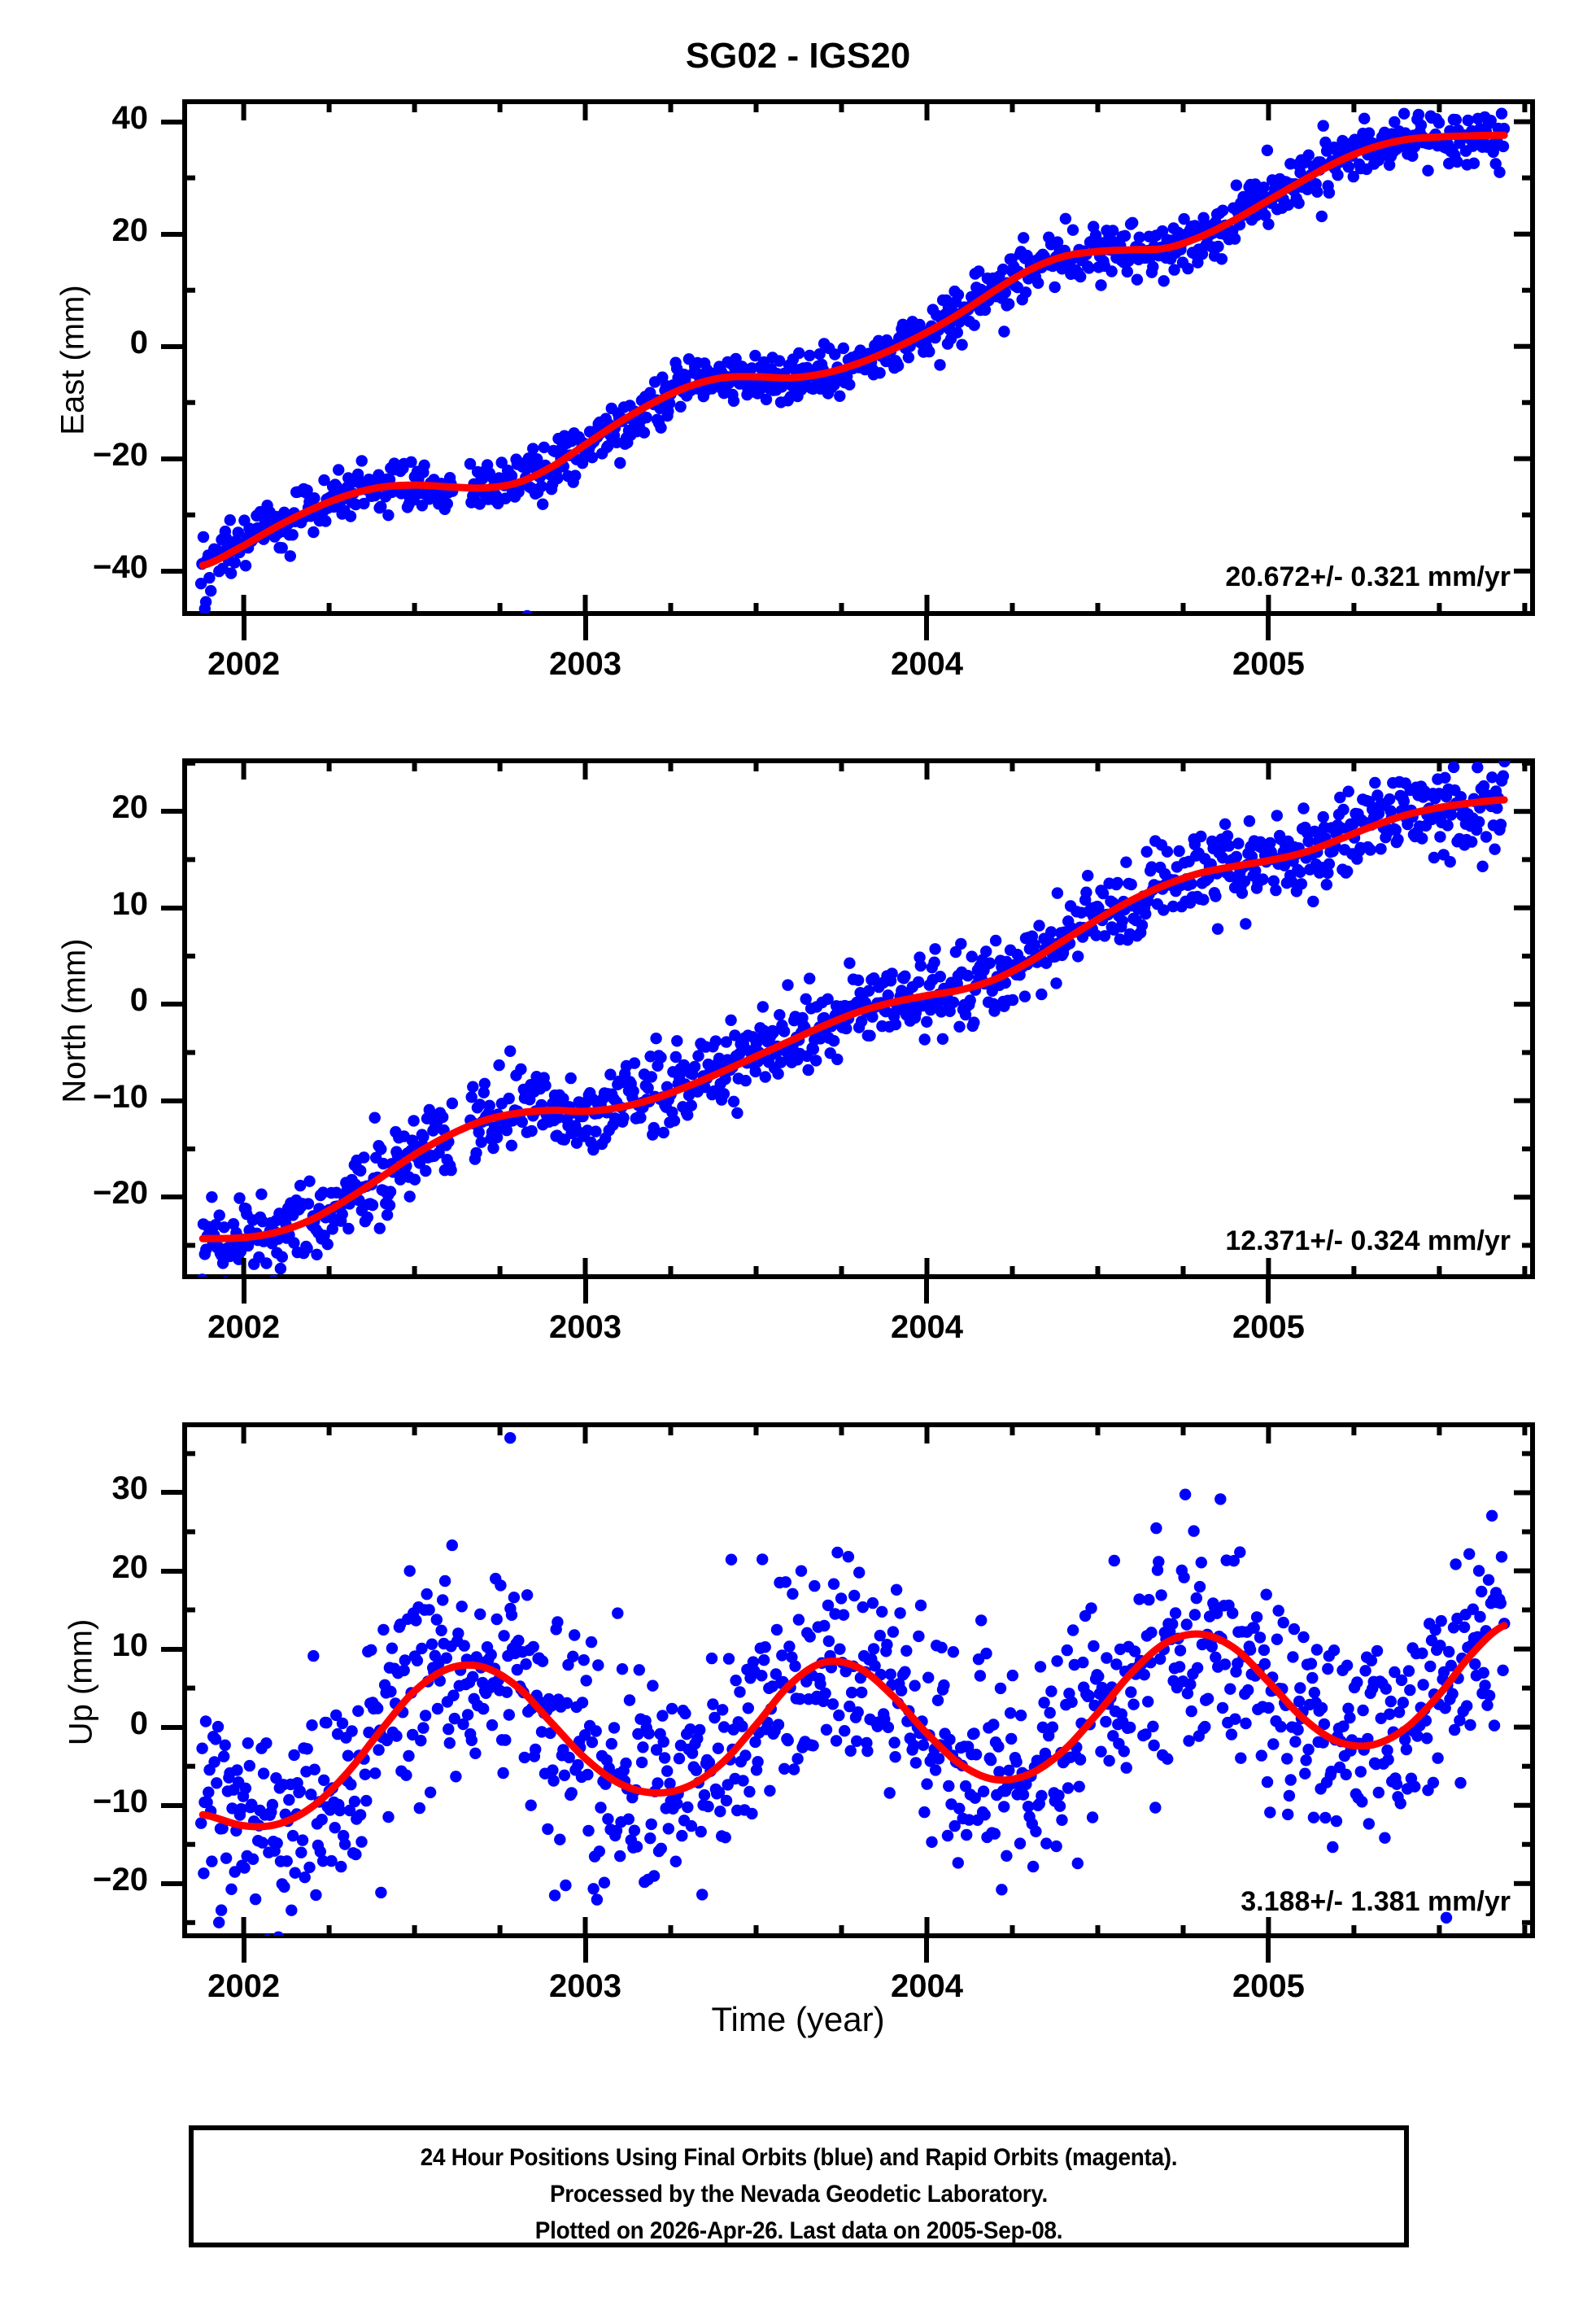  What do you see at coordinates (798, 56) in the screenshot?
I see `page-title: SG02 - IGS20` at bounding box center [798, 56].